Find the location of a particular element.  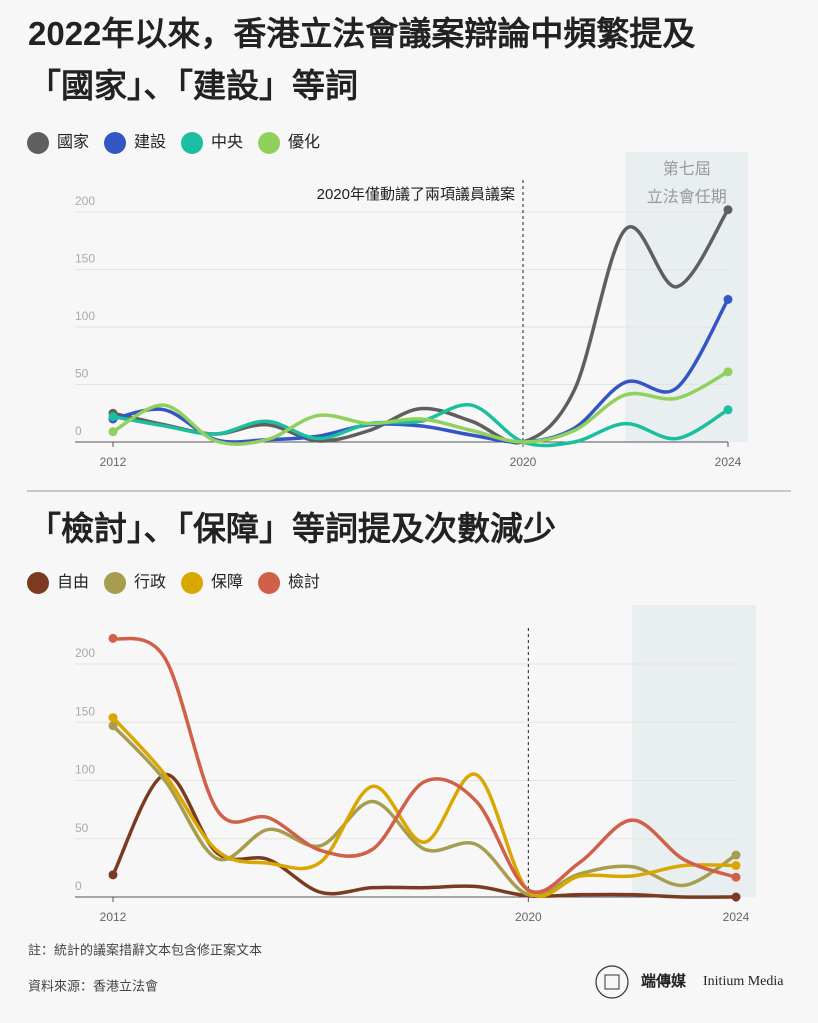

highlight-label: 立法會任期 is located at coordinates (687, 197).